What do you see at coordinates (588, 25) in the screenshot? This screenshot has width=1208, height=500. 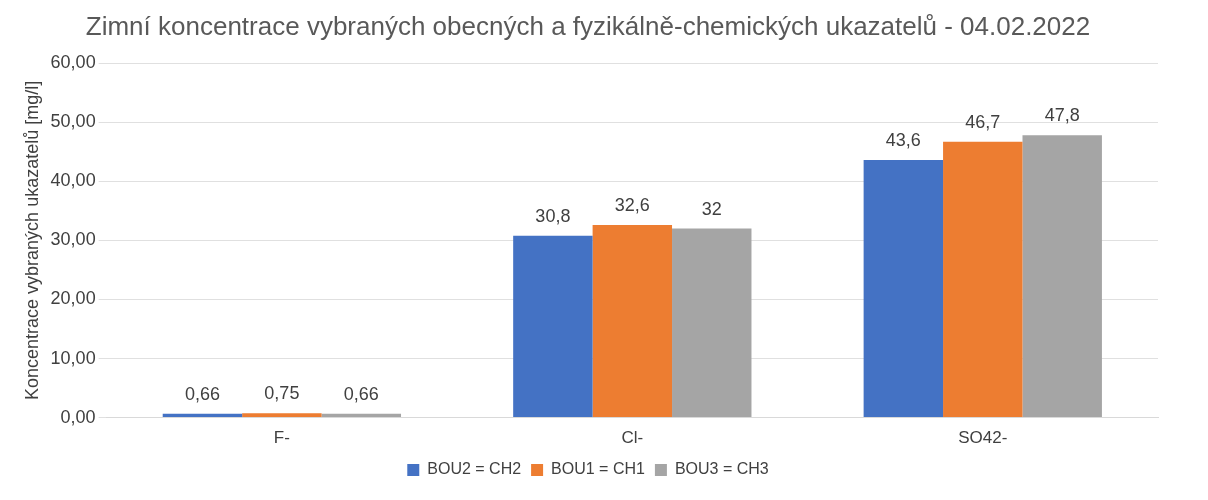 I see `chart-title: Zimní koncentrace vybraných obecných a fyzikálně-chemických ukazatelů - 04.02.2022` at bounding box center [588, 25].